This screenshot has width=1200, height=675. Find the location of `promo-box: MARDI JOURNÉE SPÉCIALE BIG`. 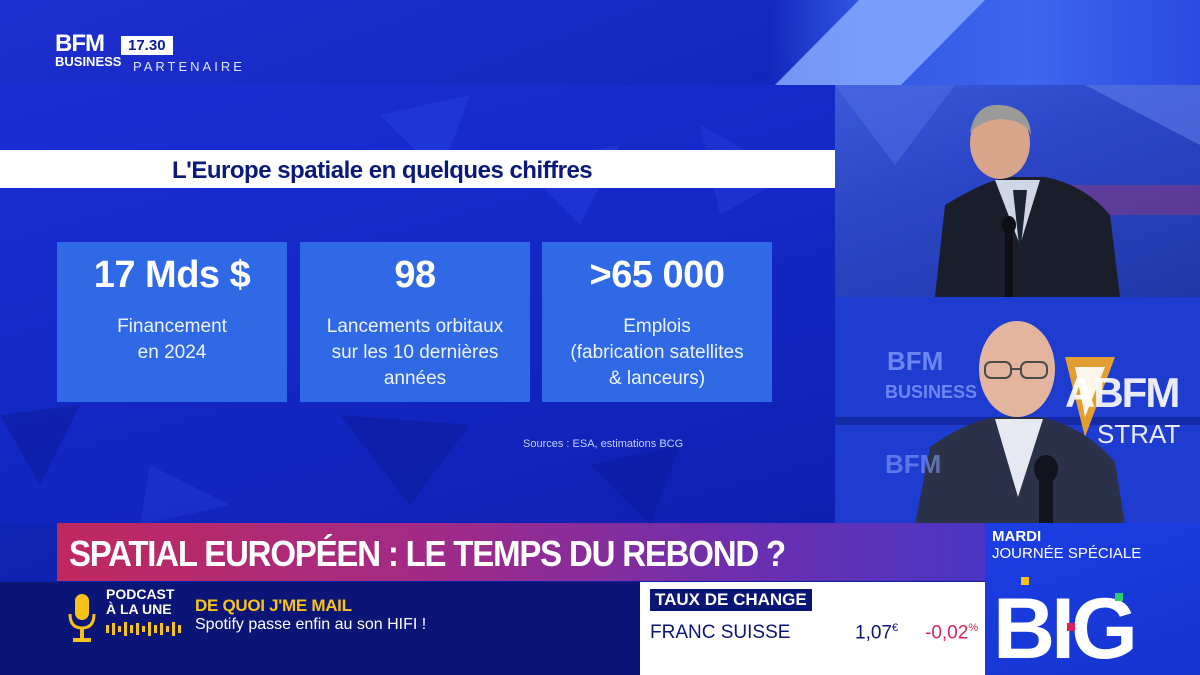

promo-box: MARDI JOURNÉE SPÉCIALE BIG is located at coordinates (1092, 599).